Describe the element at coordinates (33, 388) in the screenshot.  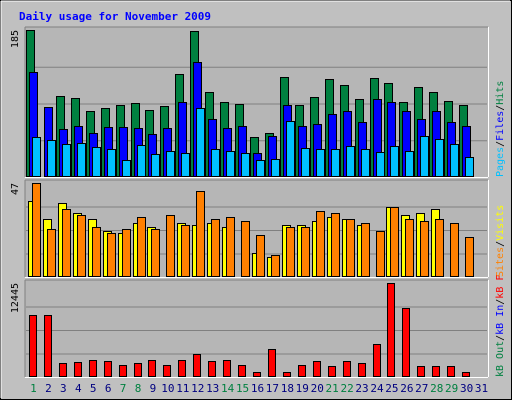
I see `x-tick-label-1: 1` at that location.